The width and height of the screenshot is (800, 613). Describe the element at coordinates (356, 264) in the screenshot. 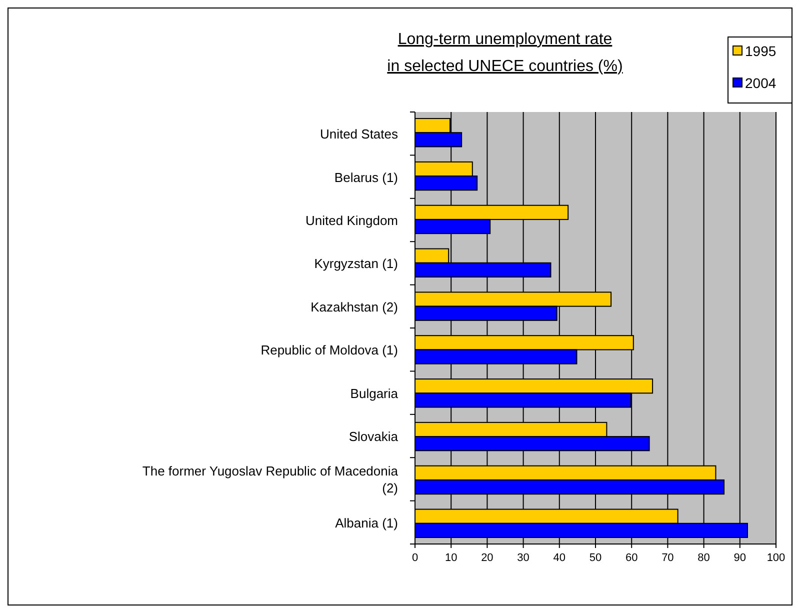

I see `y-tick-label: Kyrgyzstan (1)` at that location.